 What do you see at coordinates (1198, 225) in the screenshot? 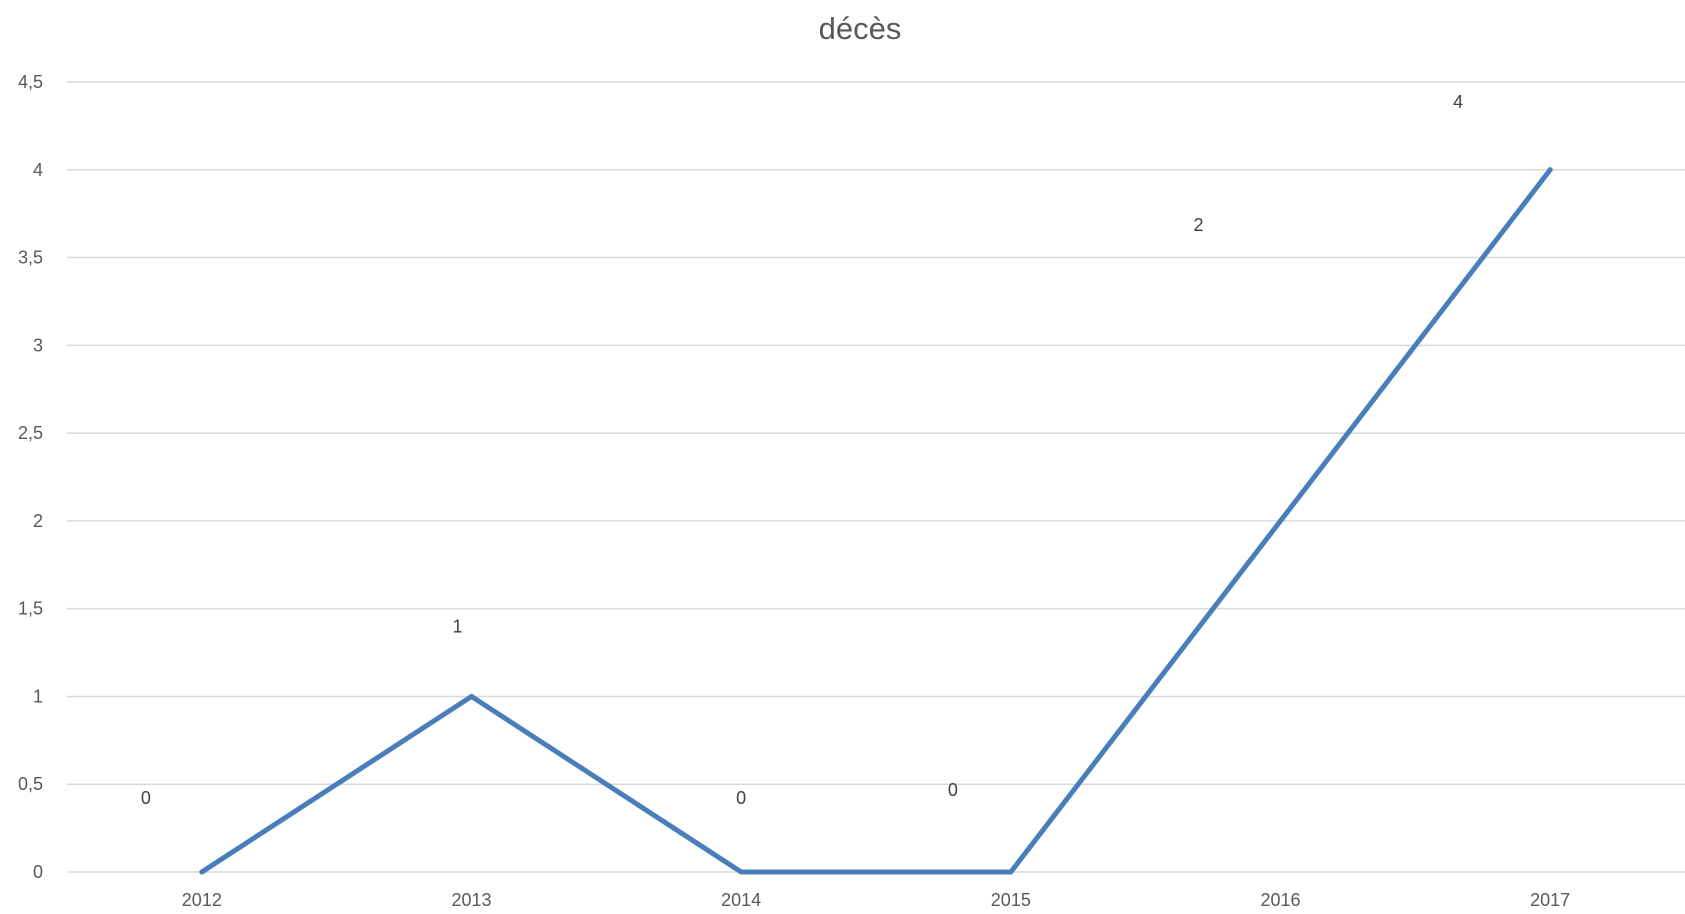
I see `data-label: 2` at bounding box center [1198, 225].